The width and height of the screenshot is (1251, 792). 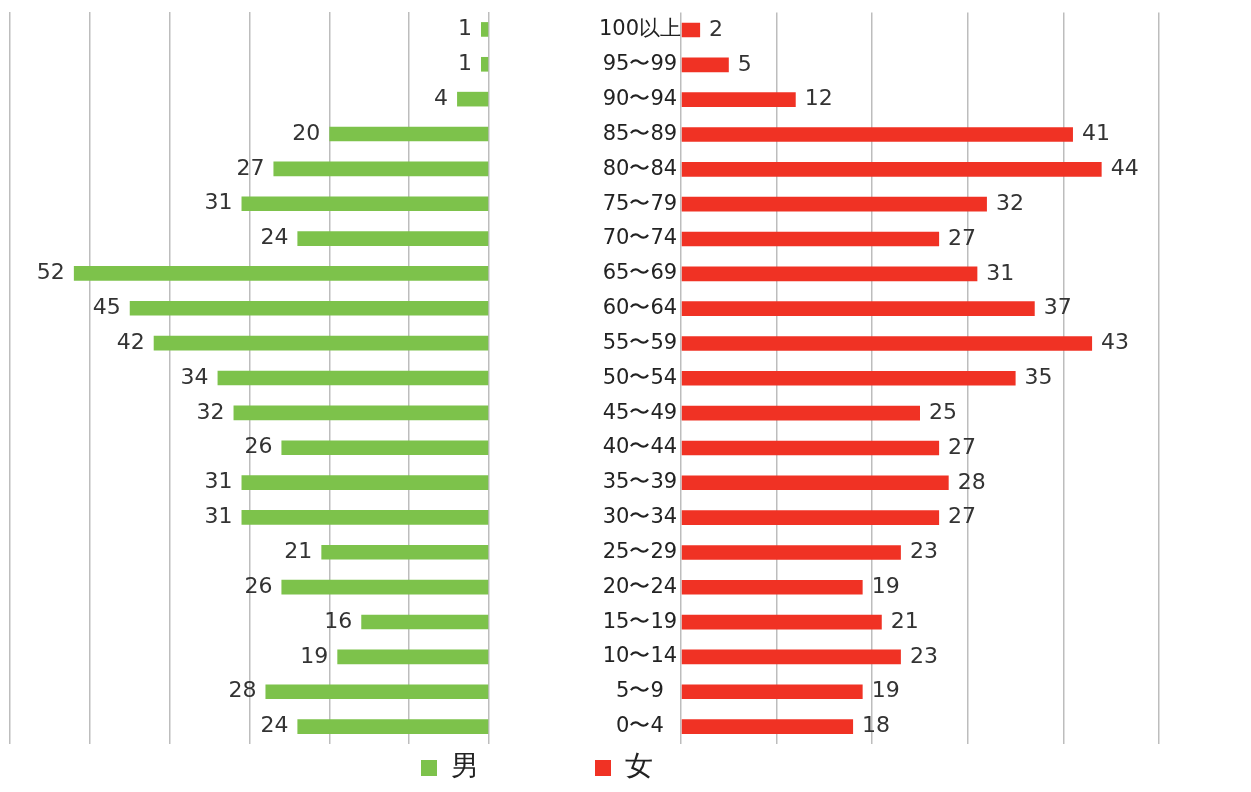 I want to click on y-tick-label: 95〜99, so click(x=640, y=63).